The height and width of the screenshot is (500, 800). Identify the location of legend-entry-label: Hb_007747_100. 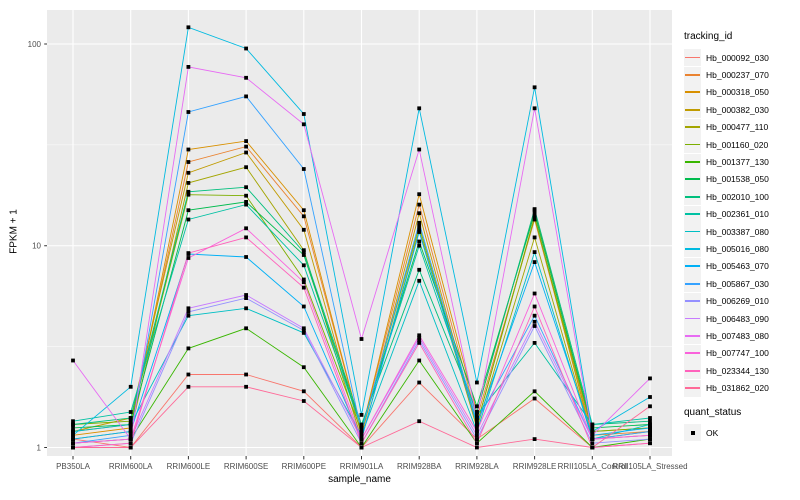
(737, 353).